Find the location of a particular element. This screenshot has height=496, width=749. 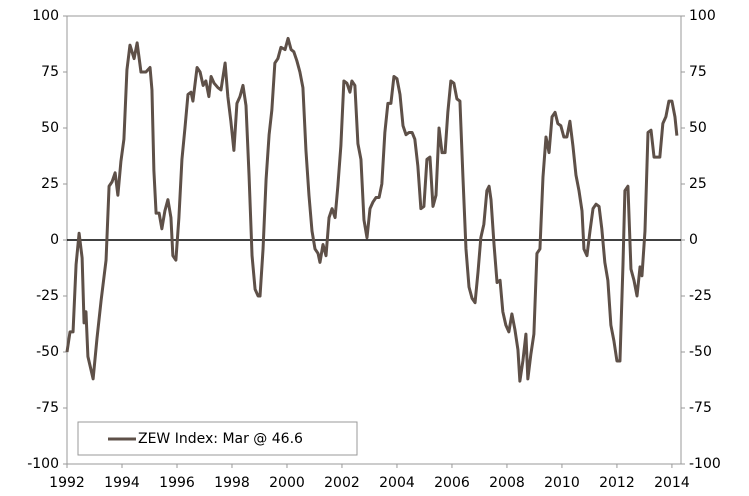

y-tick-label: -50 is located at coordinates (47, 352).